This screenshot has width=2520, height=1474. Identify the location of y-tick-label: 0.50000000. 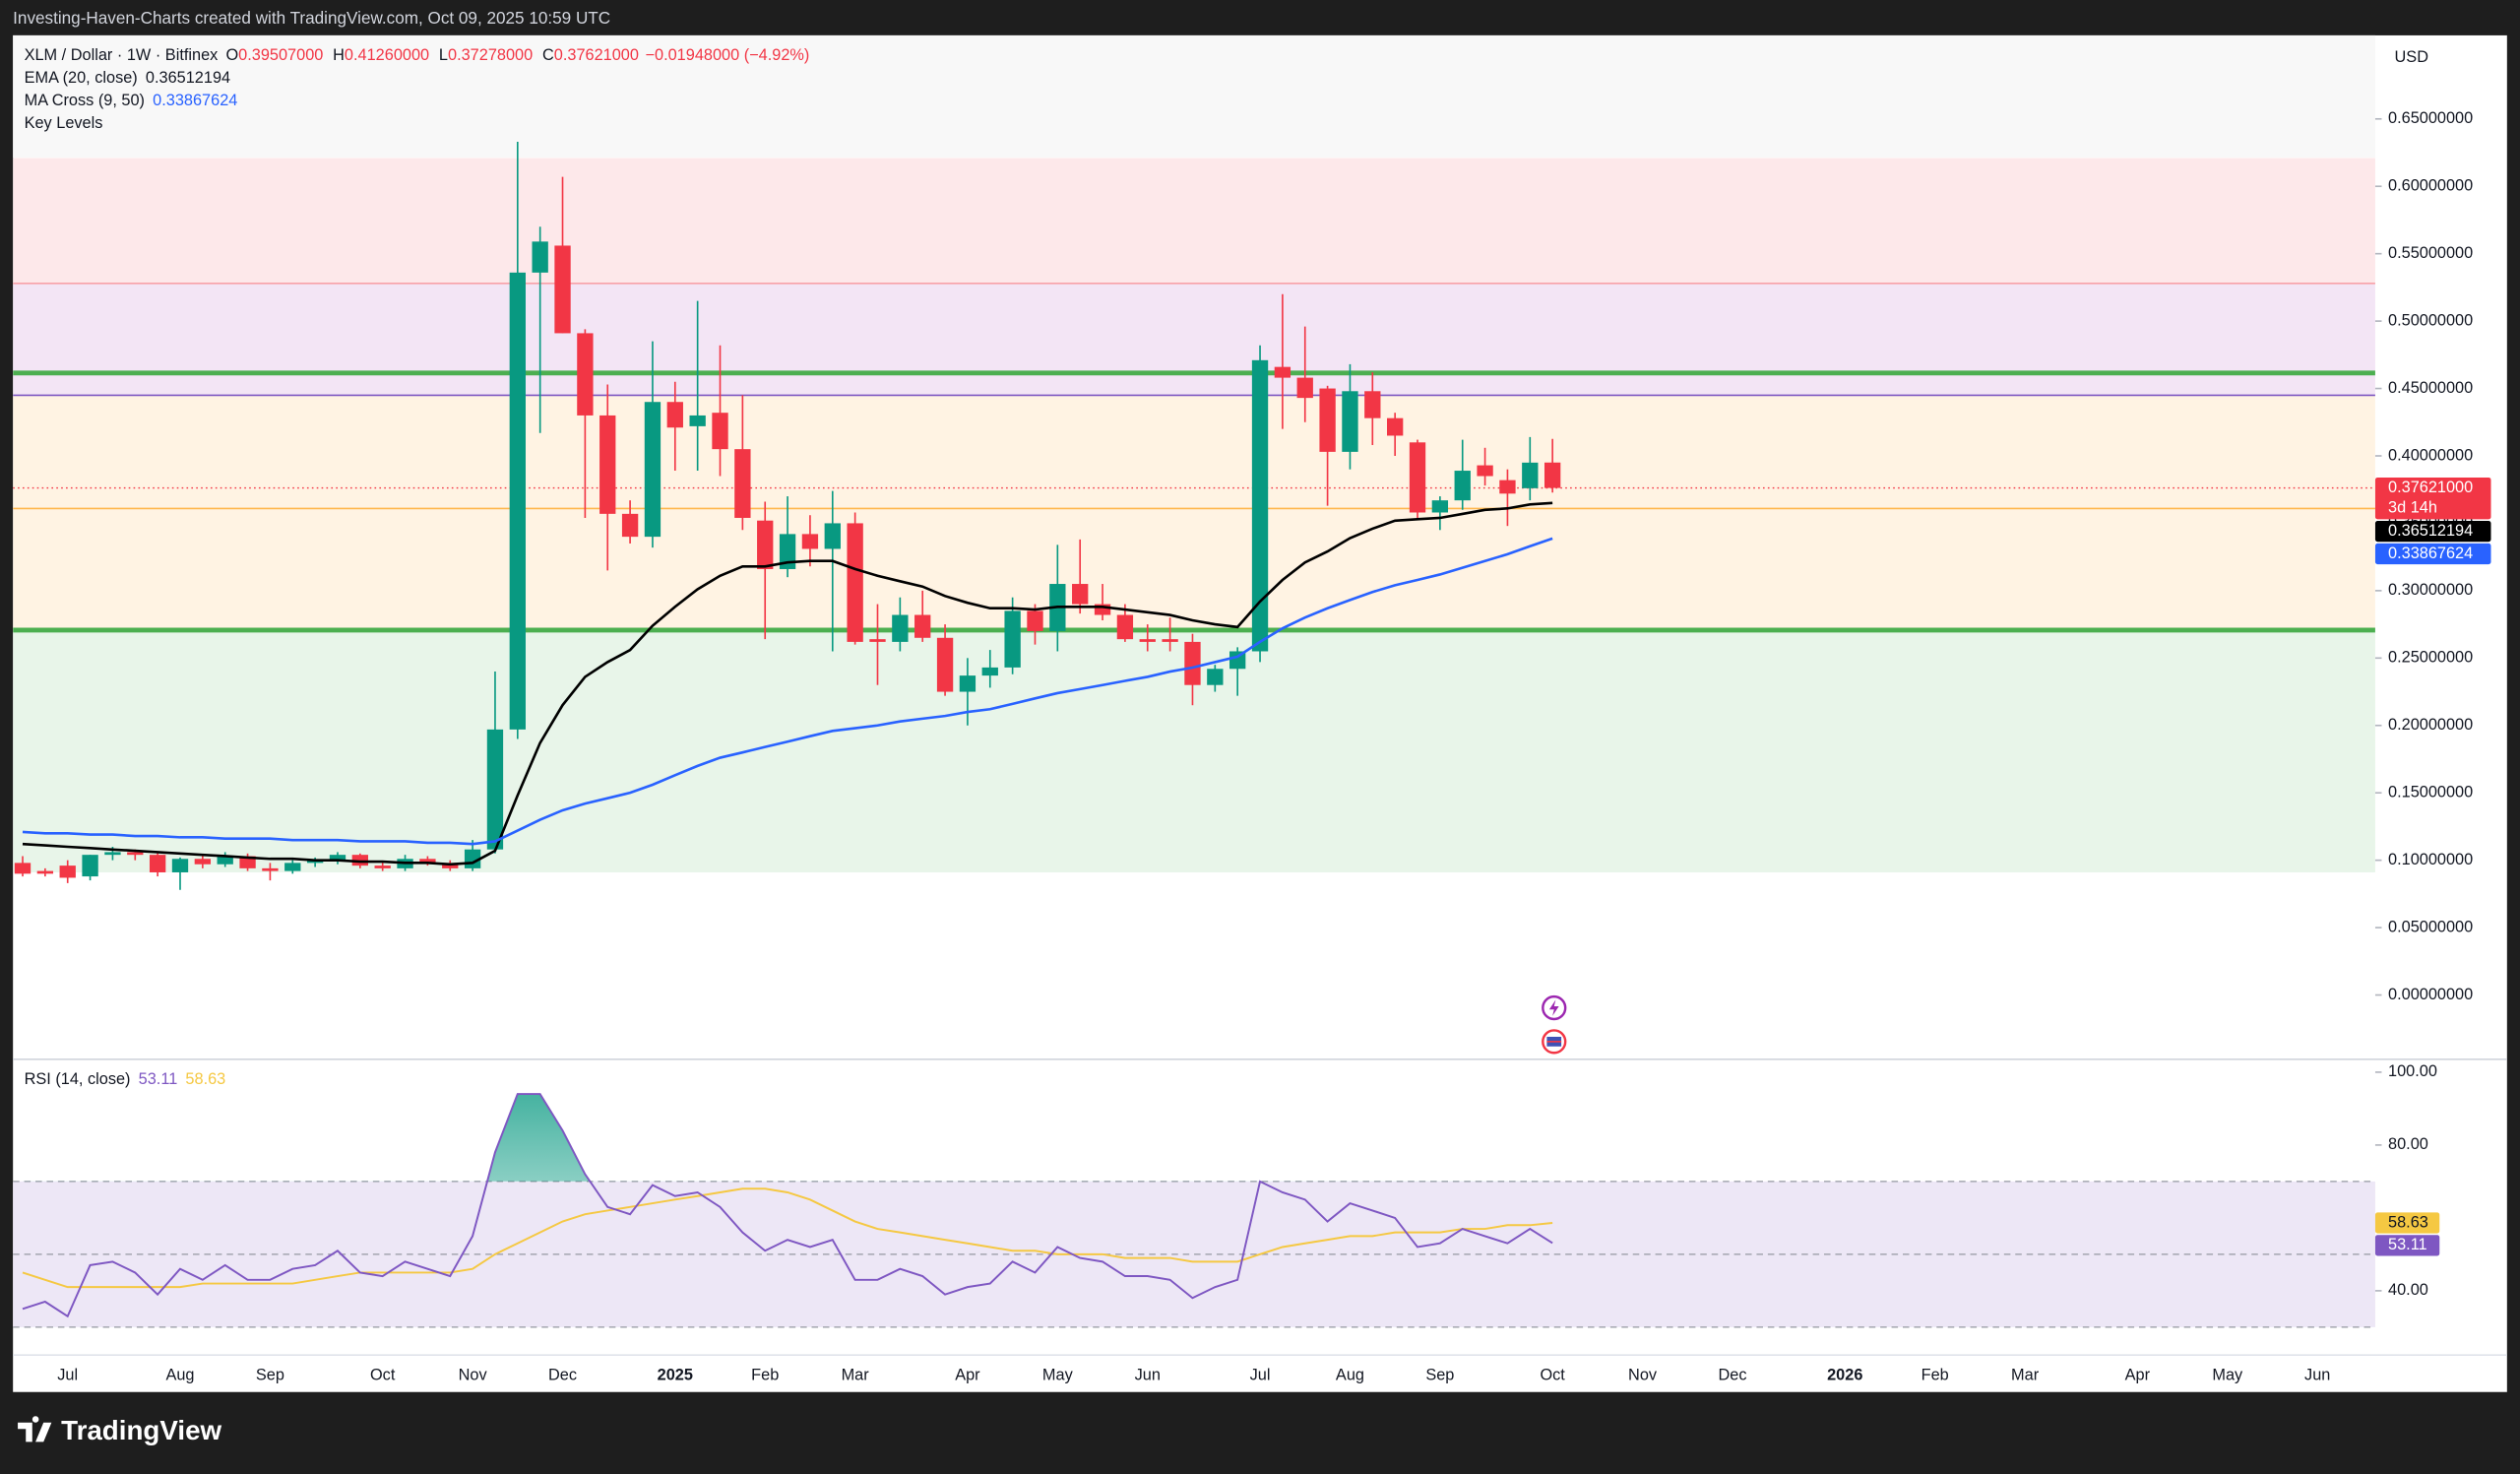
(2430, 320).